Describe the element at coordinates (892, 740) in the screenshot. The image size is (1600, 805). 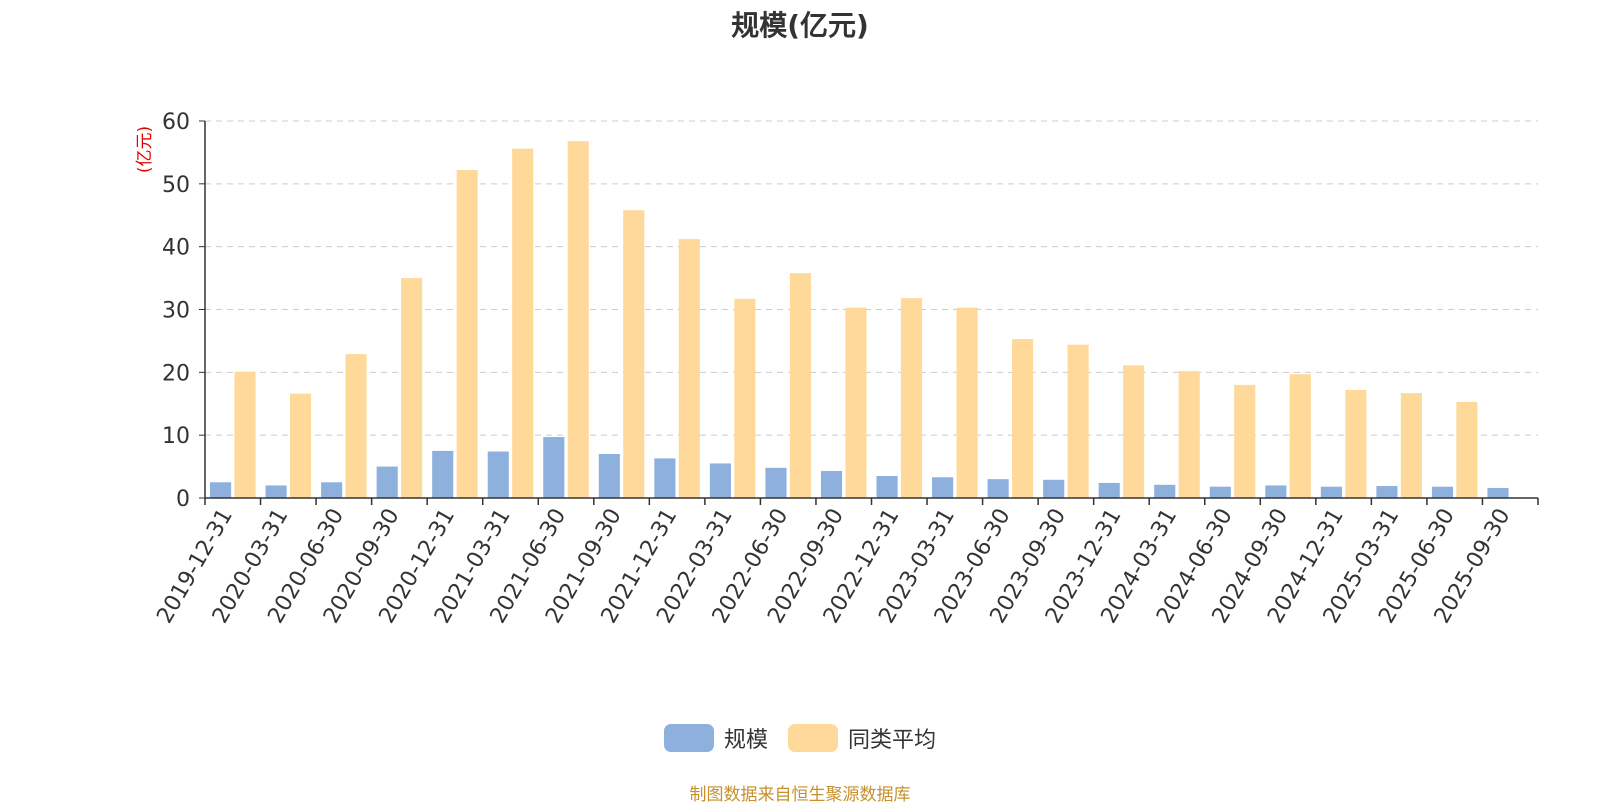
I see `legend-label-peer-average: 同类平均` at that location.